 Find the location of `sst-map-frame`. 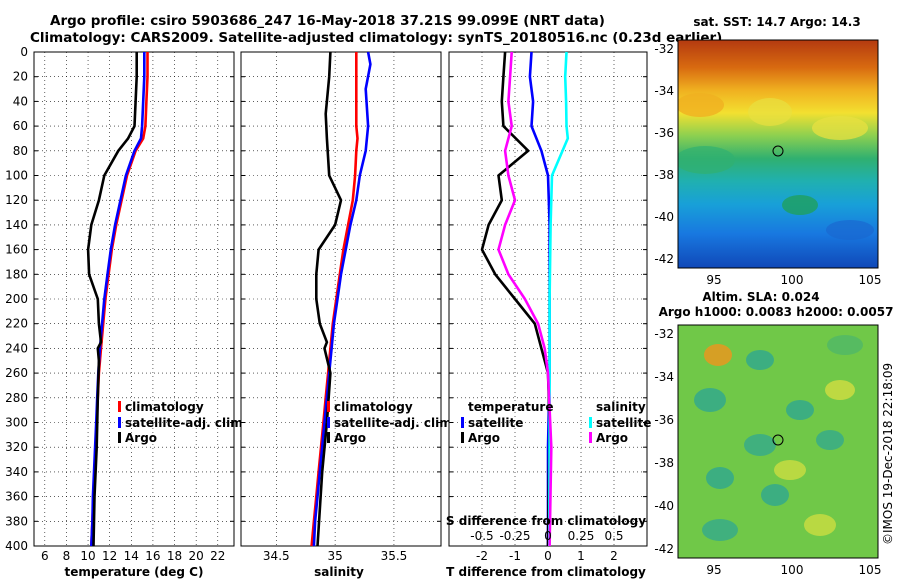

sst-map-frame is located at coordinates (778, 154).